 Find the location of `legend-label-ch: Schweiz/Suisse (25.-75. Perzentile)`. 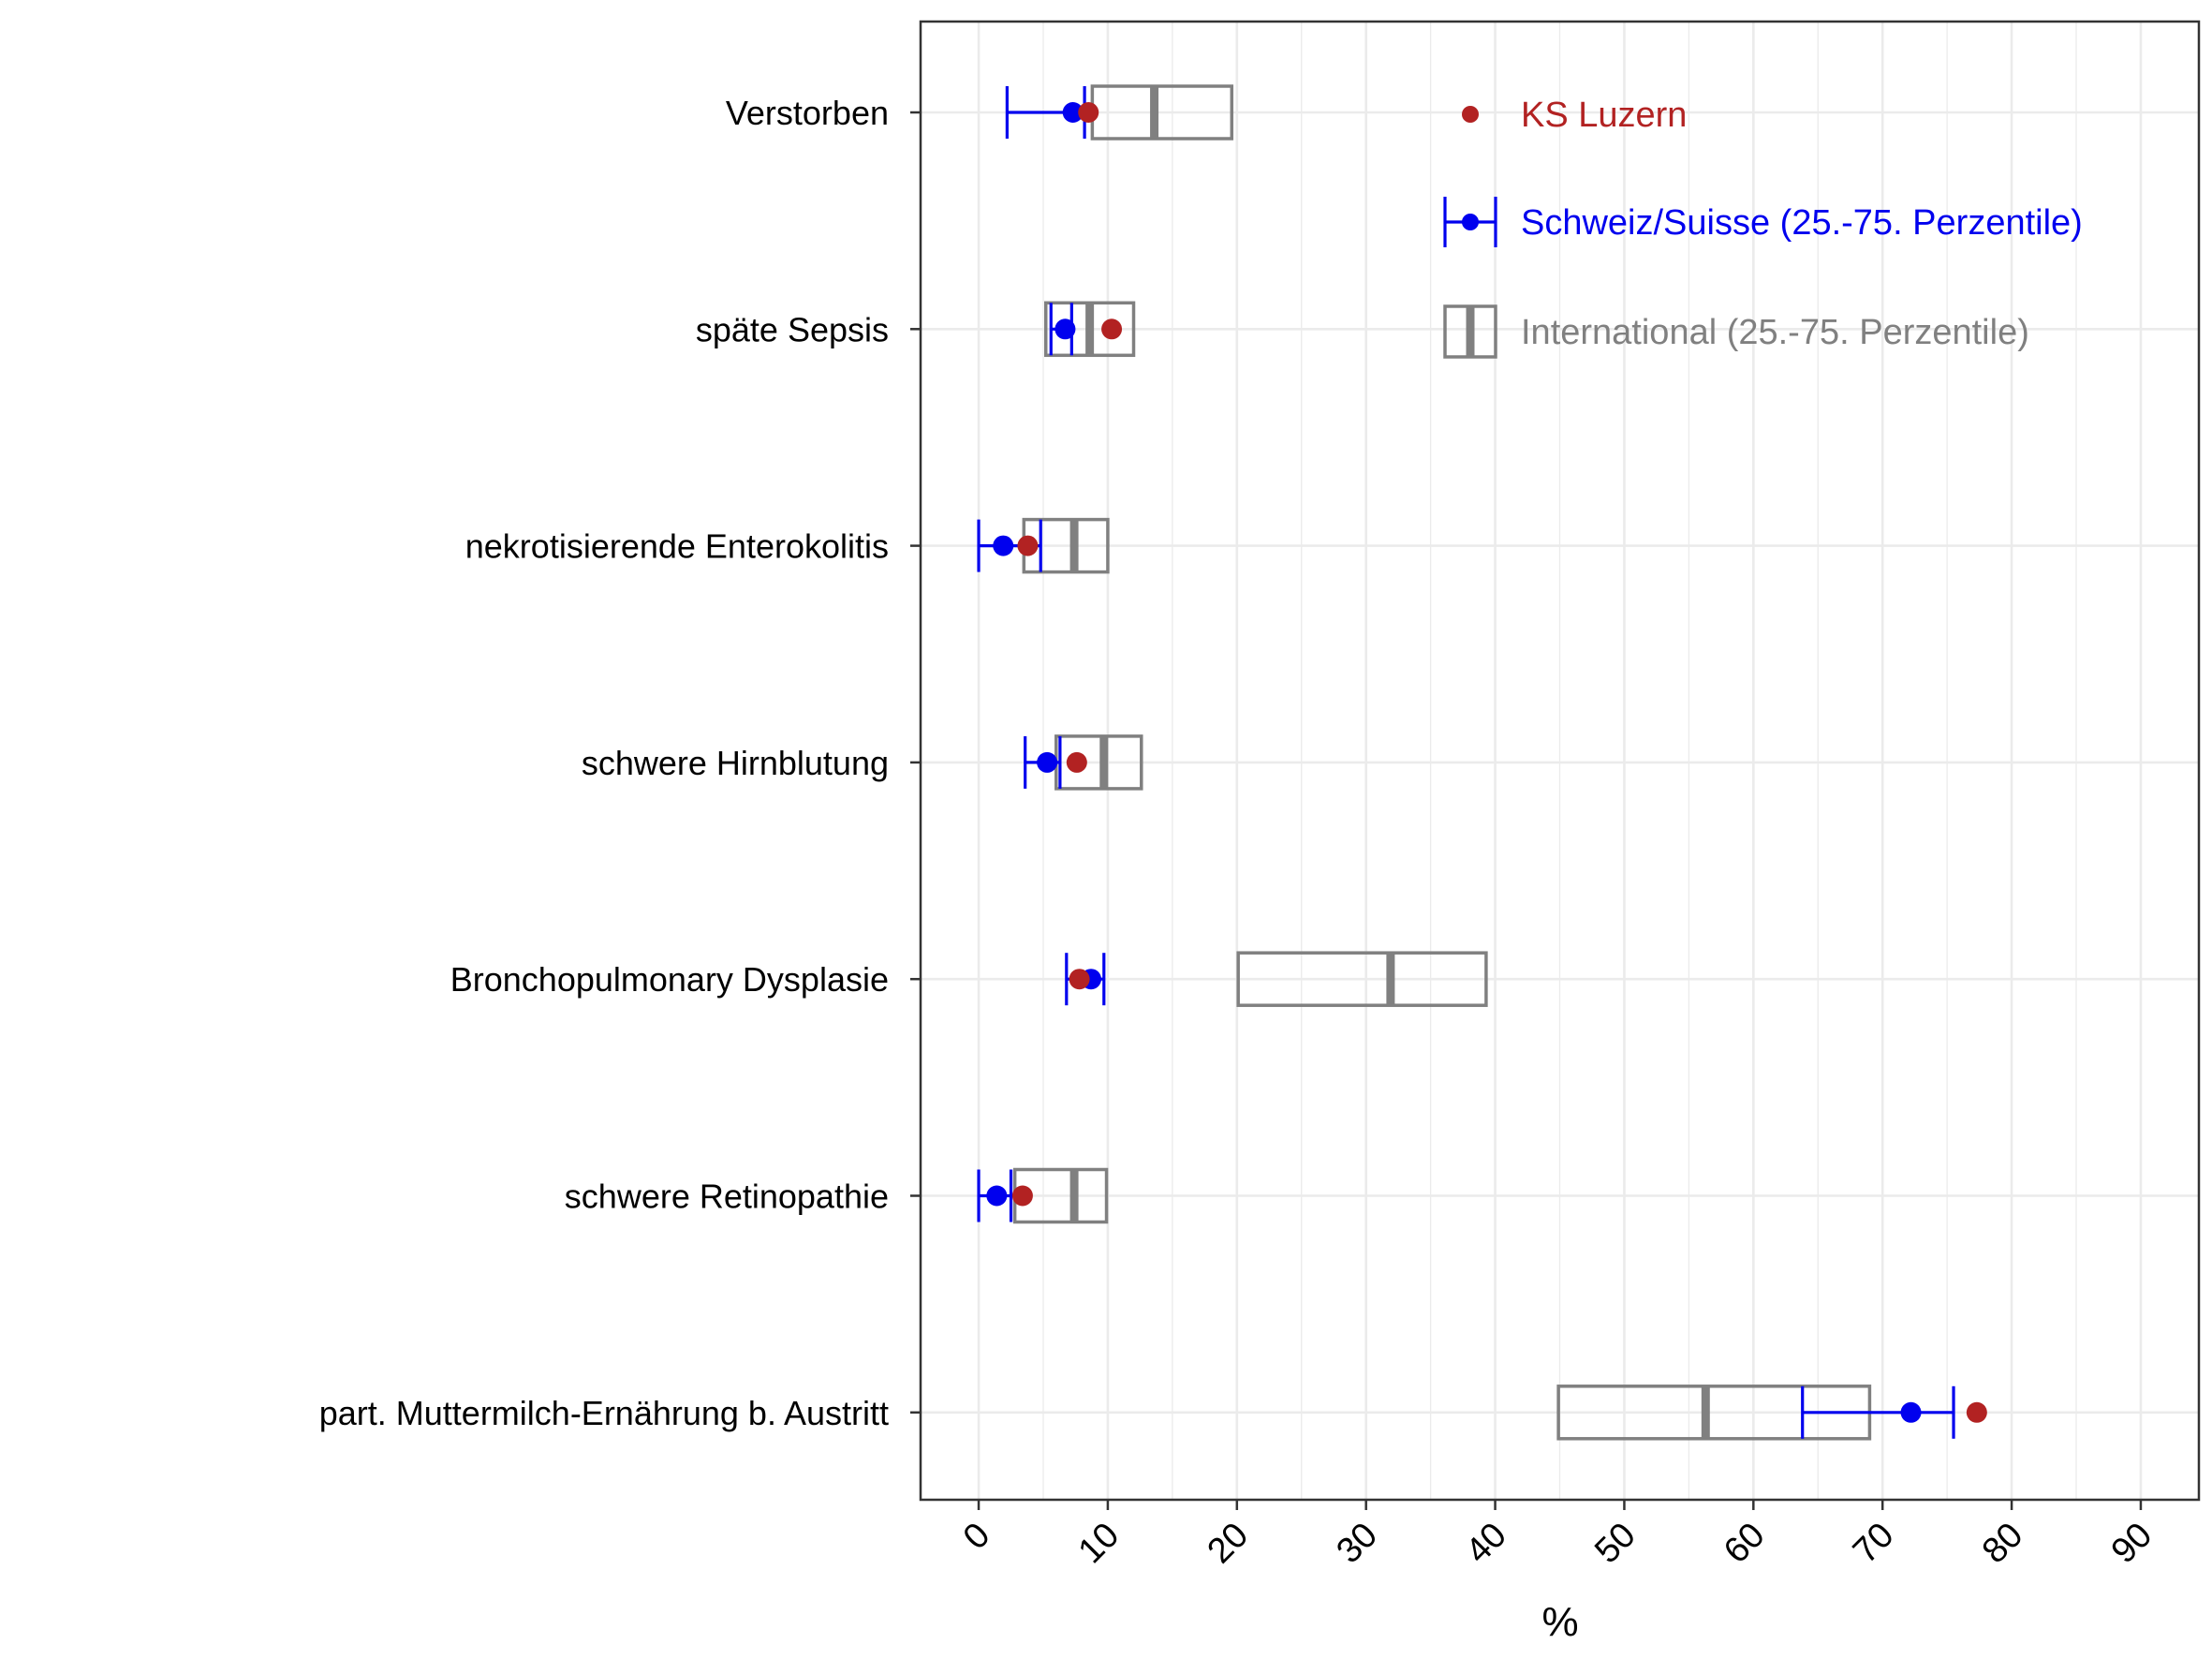

legend-label-ch: Schweiz/Suisse (25.-75. Perzentile) is located at coordinates (1802, 223).